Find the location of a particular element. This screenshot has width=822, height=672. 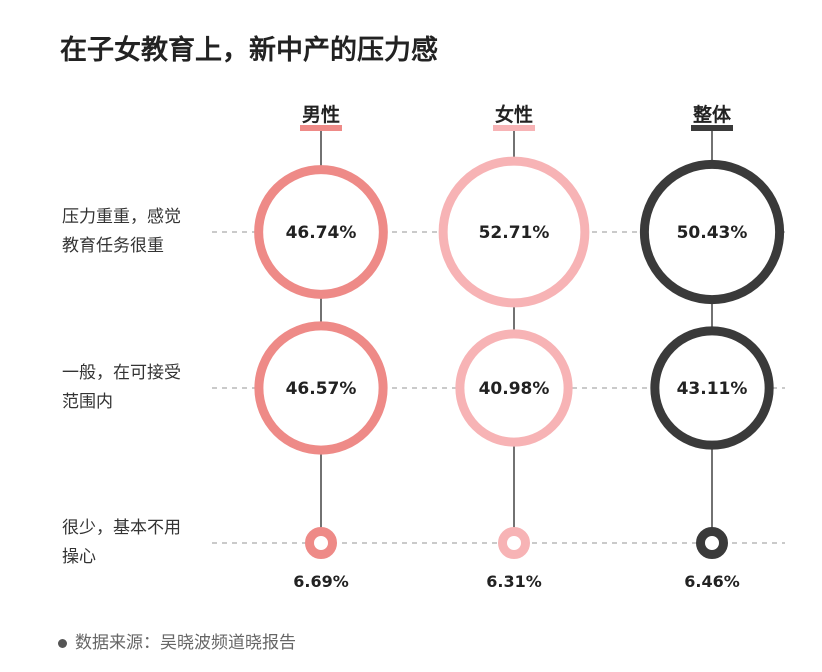

source-note: 数据来源：吴晓波频道晓报告 is located at coordinates (177, 640).